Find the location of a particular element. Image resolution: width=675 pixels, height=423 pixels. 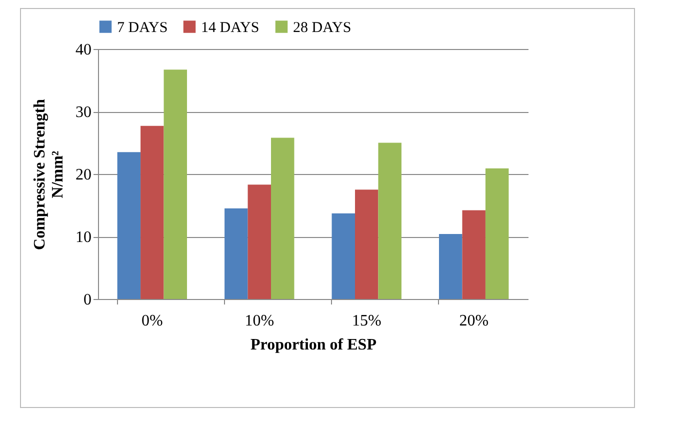

legend-label: 28 DAYS is located at coordinates (322, 28).